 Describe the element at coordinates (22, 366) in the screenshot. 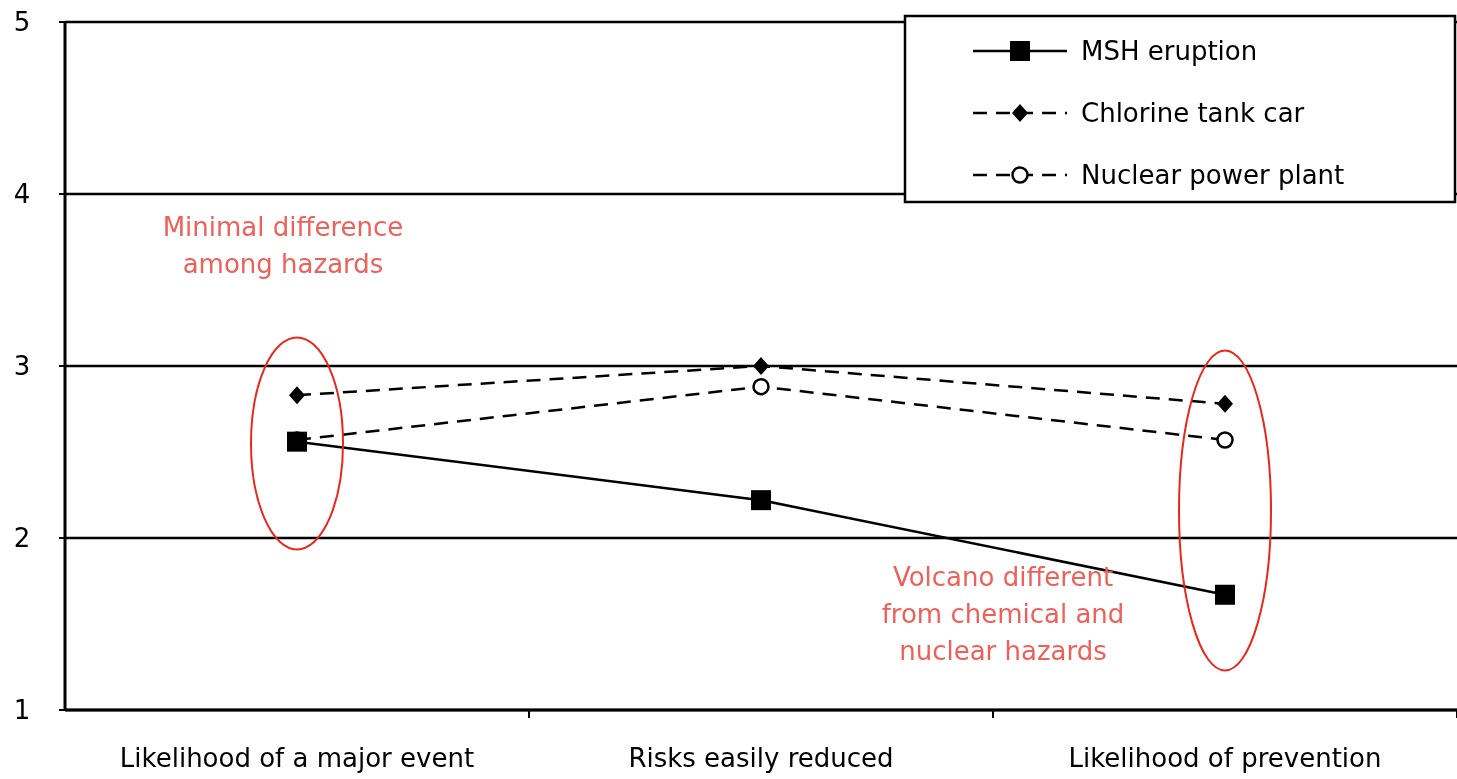

I see `y-tick-label: 3` at that location.